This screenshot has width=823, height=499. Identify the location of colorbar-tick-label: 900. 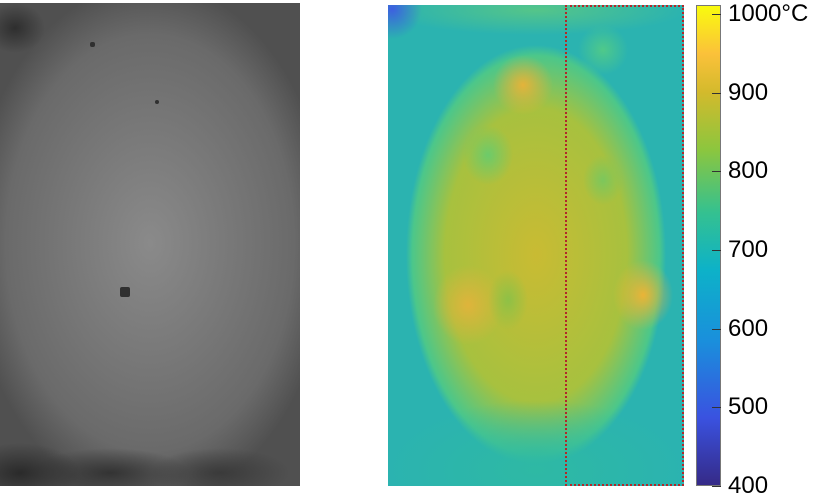
(748, 92).